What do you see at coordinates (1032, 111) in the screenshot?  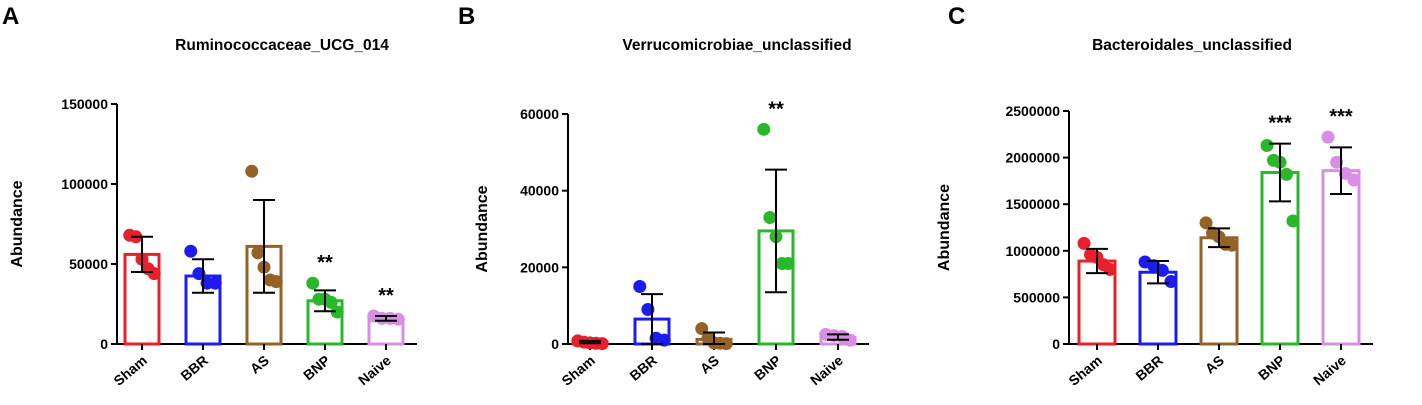 I see `y-tick-label: 2500000` at bounding box center [1032, 111].